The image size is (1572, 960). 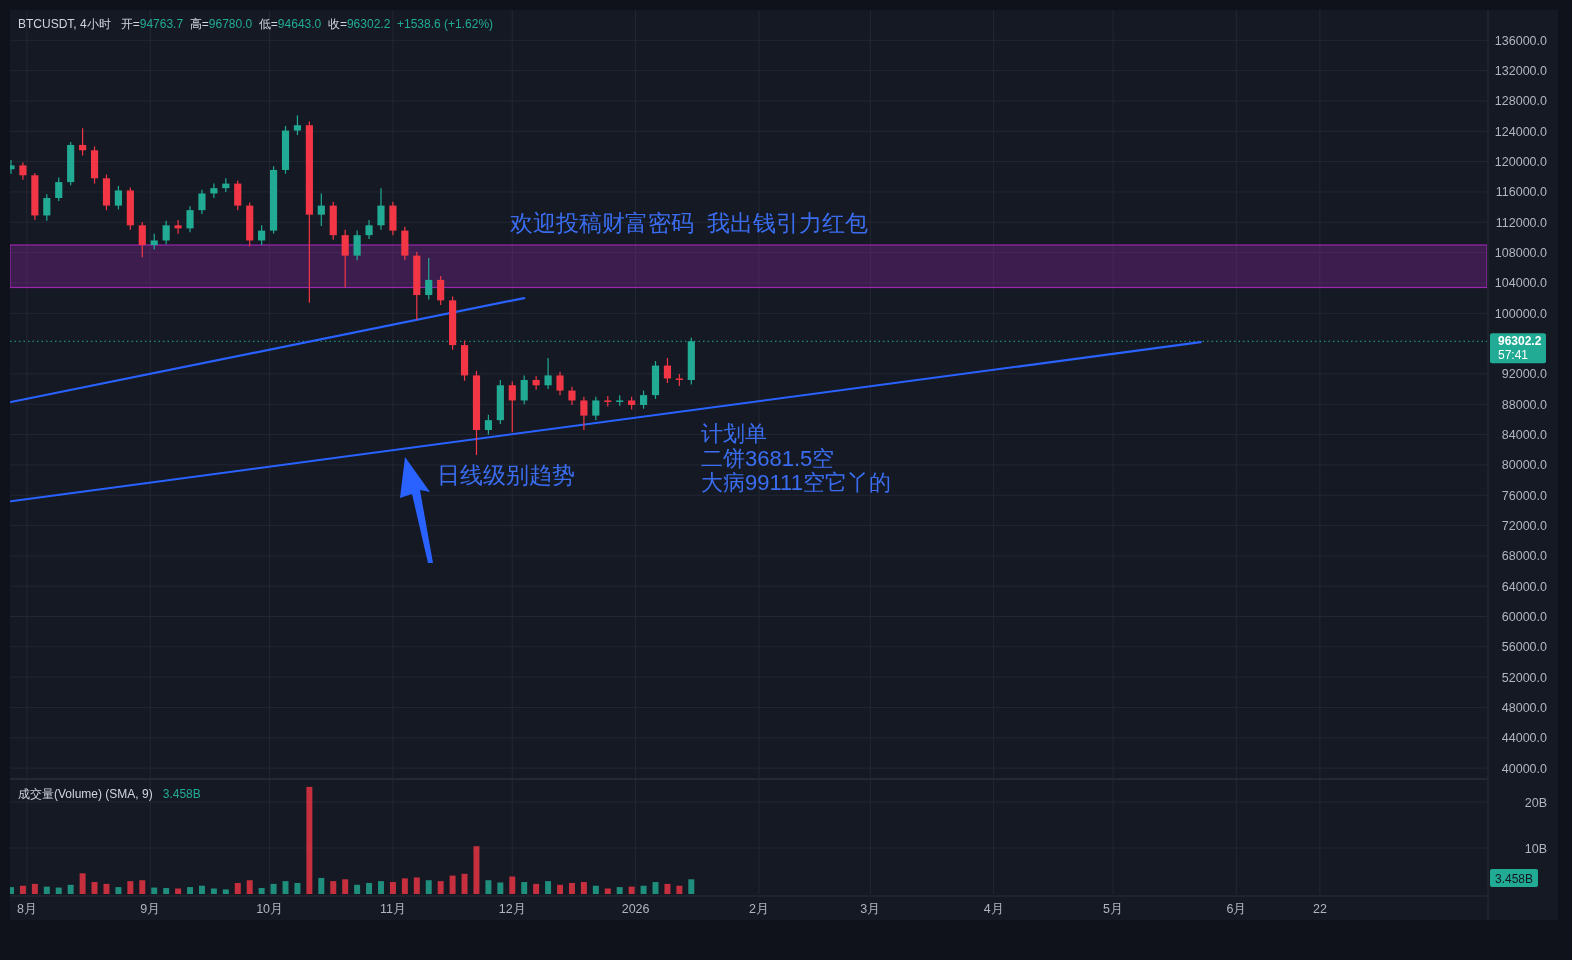 I want to click on text: 成交量(Volume) (SMA, 9), so click(x=85, y=794).